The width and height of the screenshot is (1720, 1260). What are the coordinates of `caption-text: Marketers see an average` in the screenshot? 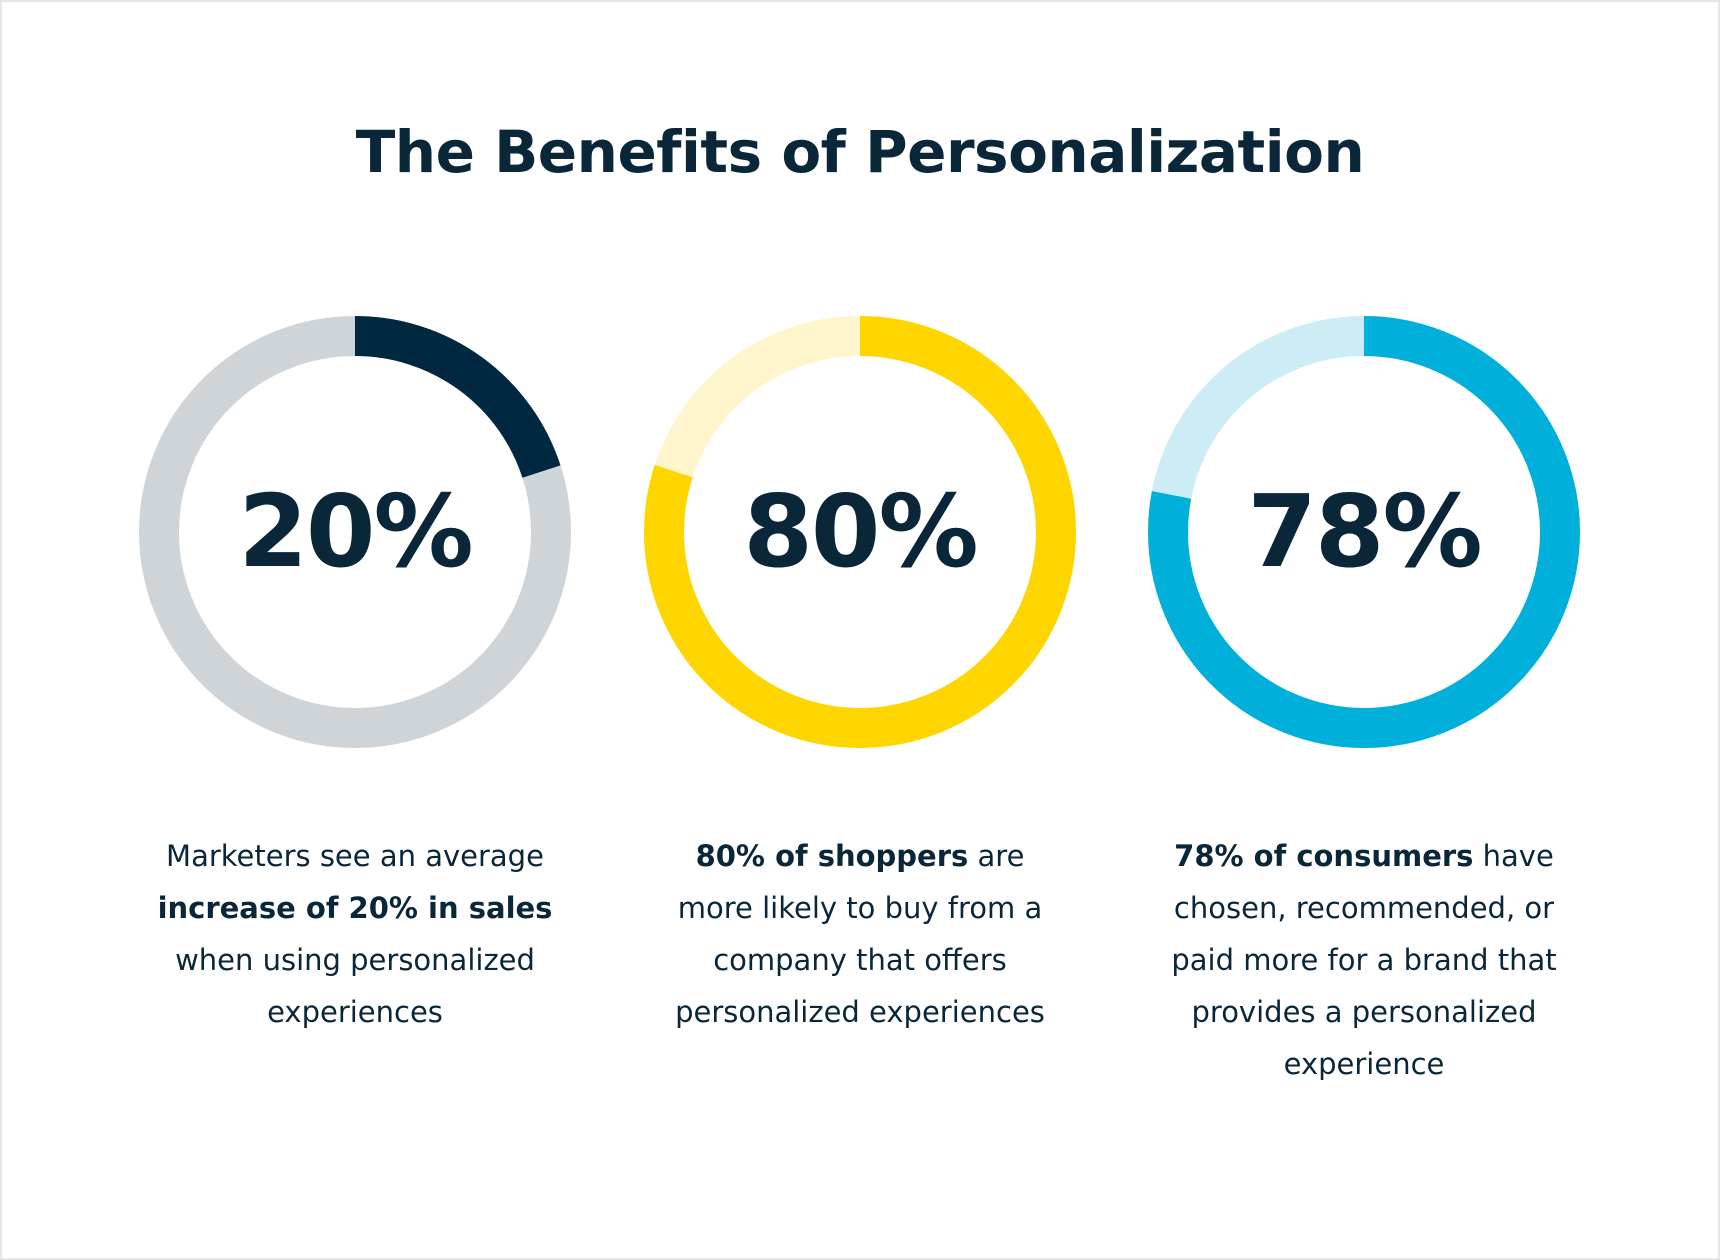 It's located at (355, 856).